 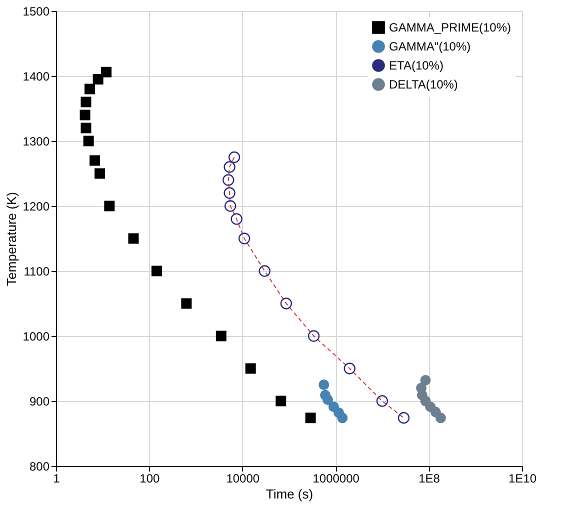 I want to click on y-tick-label: 800, so click(x=39, y=467).